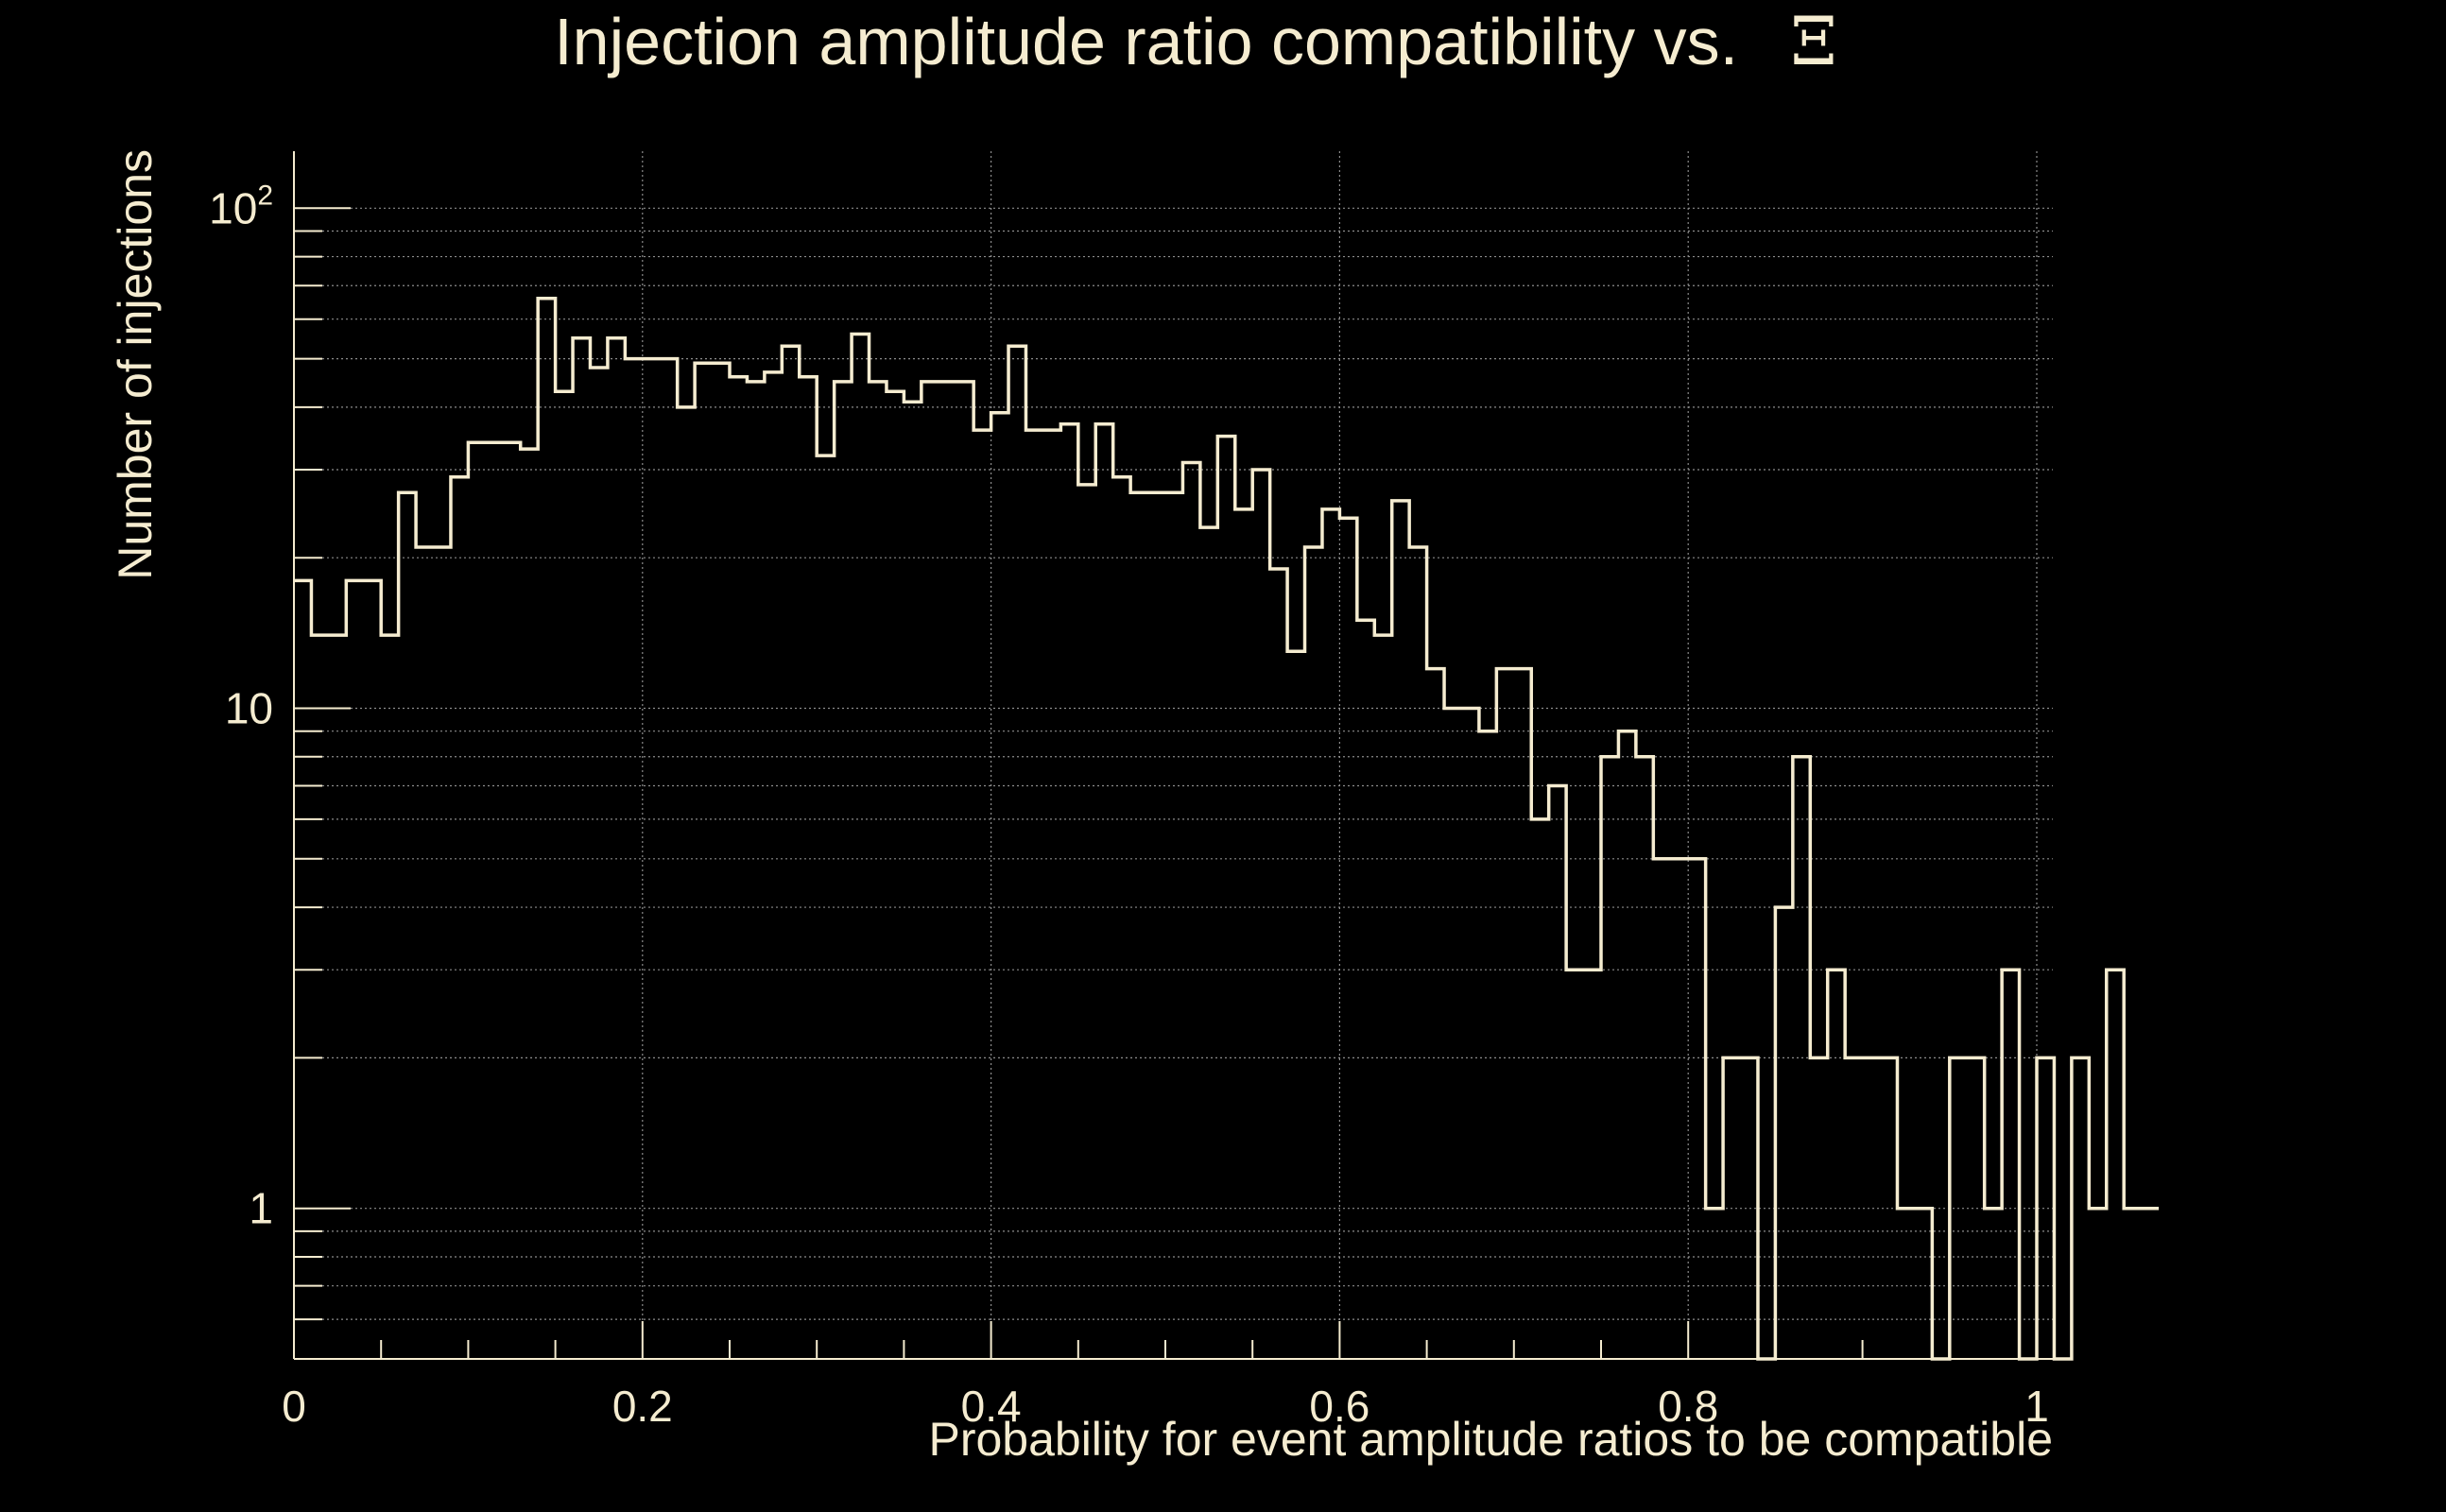 The width and height of the screenshot is (2446, 1512). Describe the element at coordinates (265, 195) in the screenshot. I see `y-tick-label-exponent: 2` at that location.